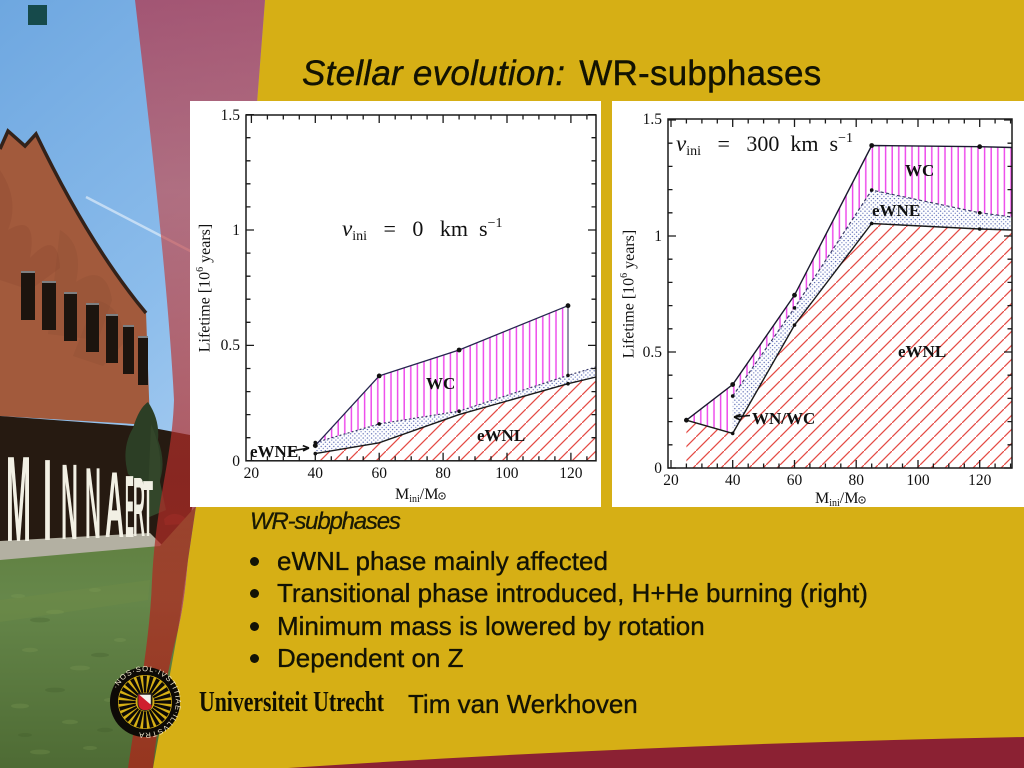 The height and width of the screenshot is (768, 1024). What do you see at coordinates (764, 145) in the screenshot?
I see `svg-text: vini = 300 km s−1` at bounding box center [764, 145].